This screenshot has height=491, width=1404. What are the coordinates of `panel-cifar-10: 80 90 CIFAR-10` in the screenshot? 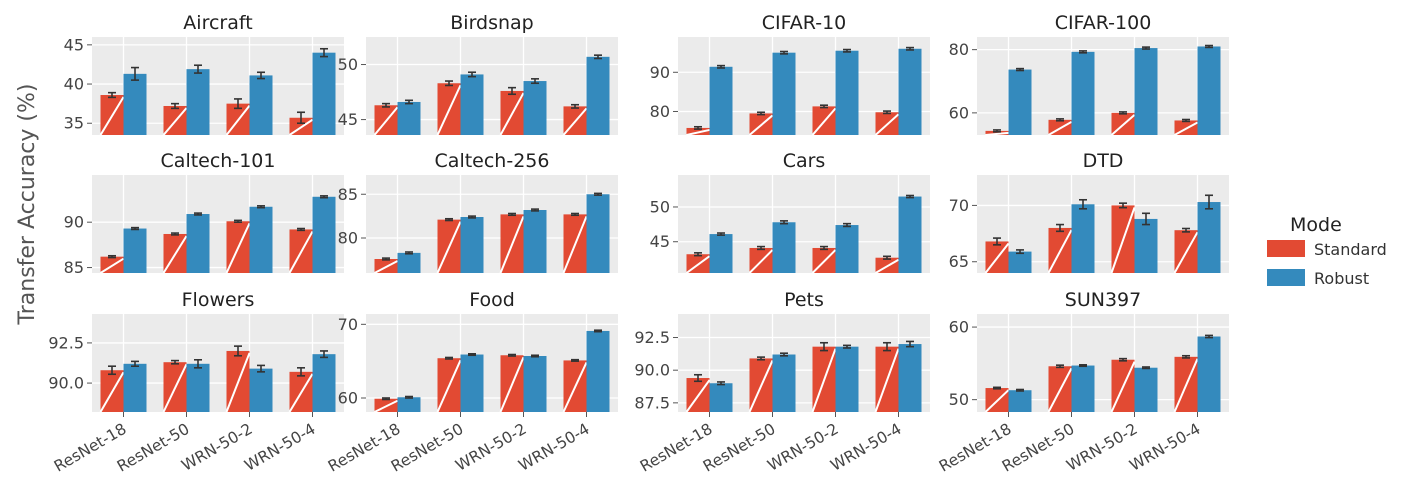 It's located at (790, 73).